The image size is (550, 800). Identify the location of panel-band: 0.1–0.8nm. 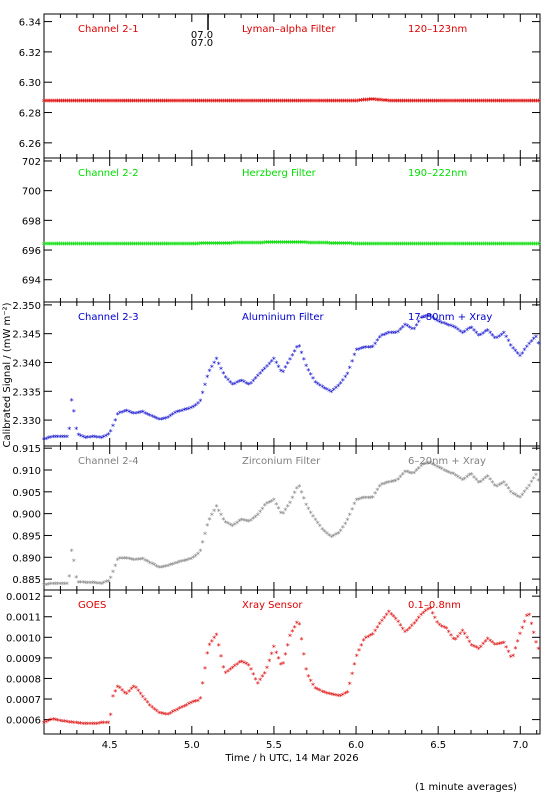
(434, 605).